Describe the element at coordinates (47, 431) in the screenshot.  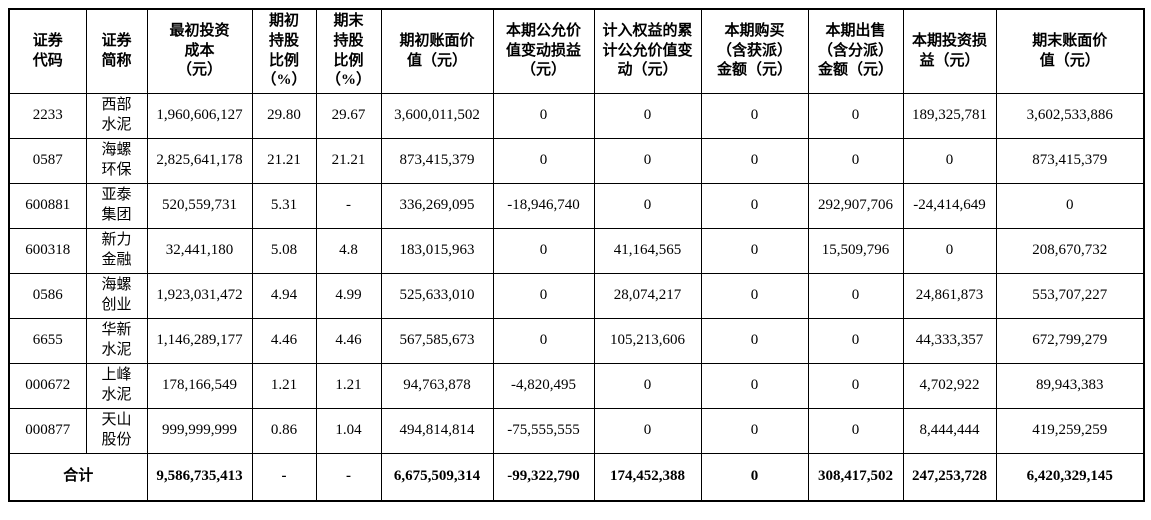
I see `security-code: 000877` at that location.